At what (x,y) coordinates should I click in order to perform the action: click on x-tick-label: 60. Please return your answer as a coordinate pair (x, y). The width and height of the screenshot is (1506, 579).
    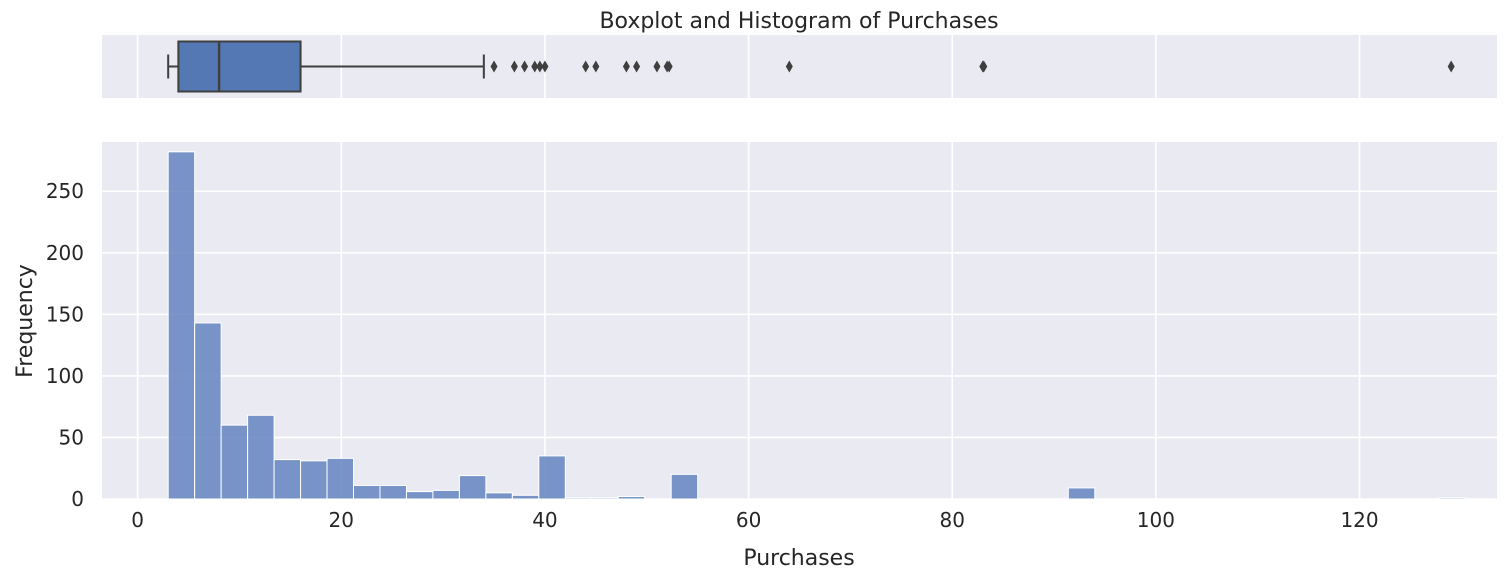
    Looking at the image, I should click on (748, 520).